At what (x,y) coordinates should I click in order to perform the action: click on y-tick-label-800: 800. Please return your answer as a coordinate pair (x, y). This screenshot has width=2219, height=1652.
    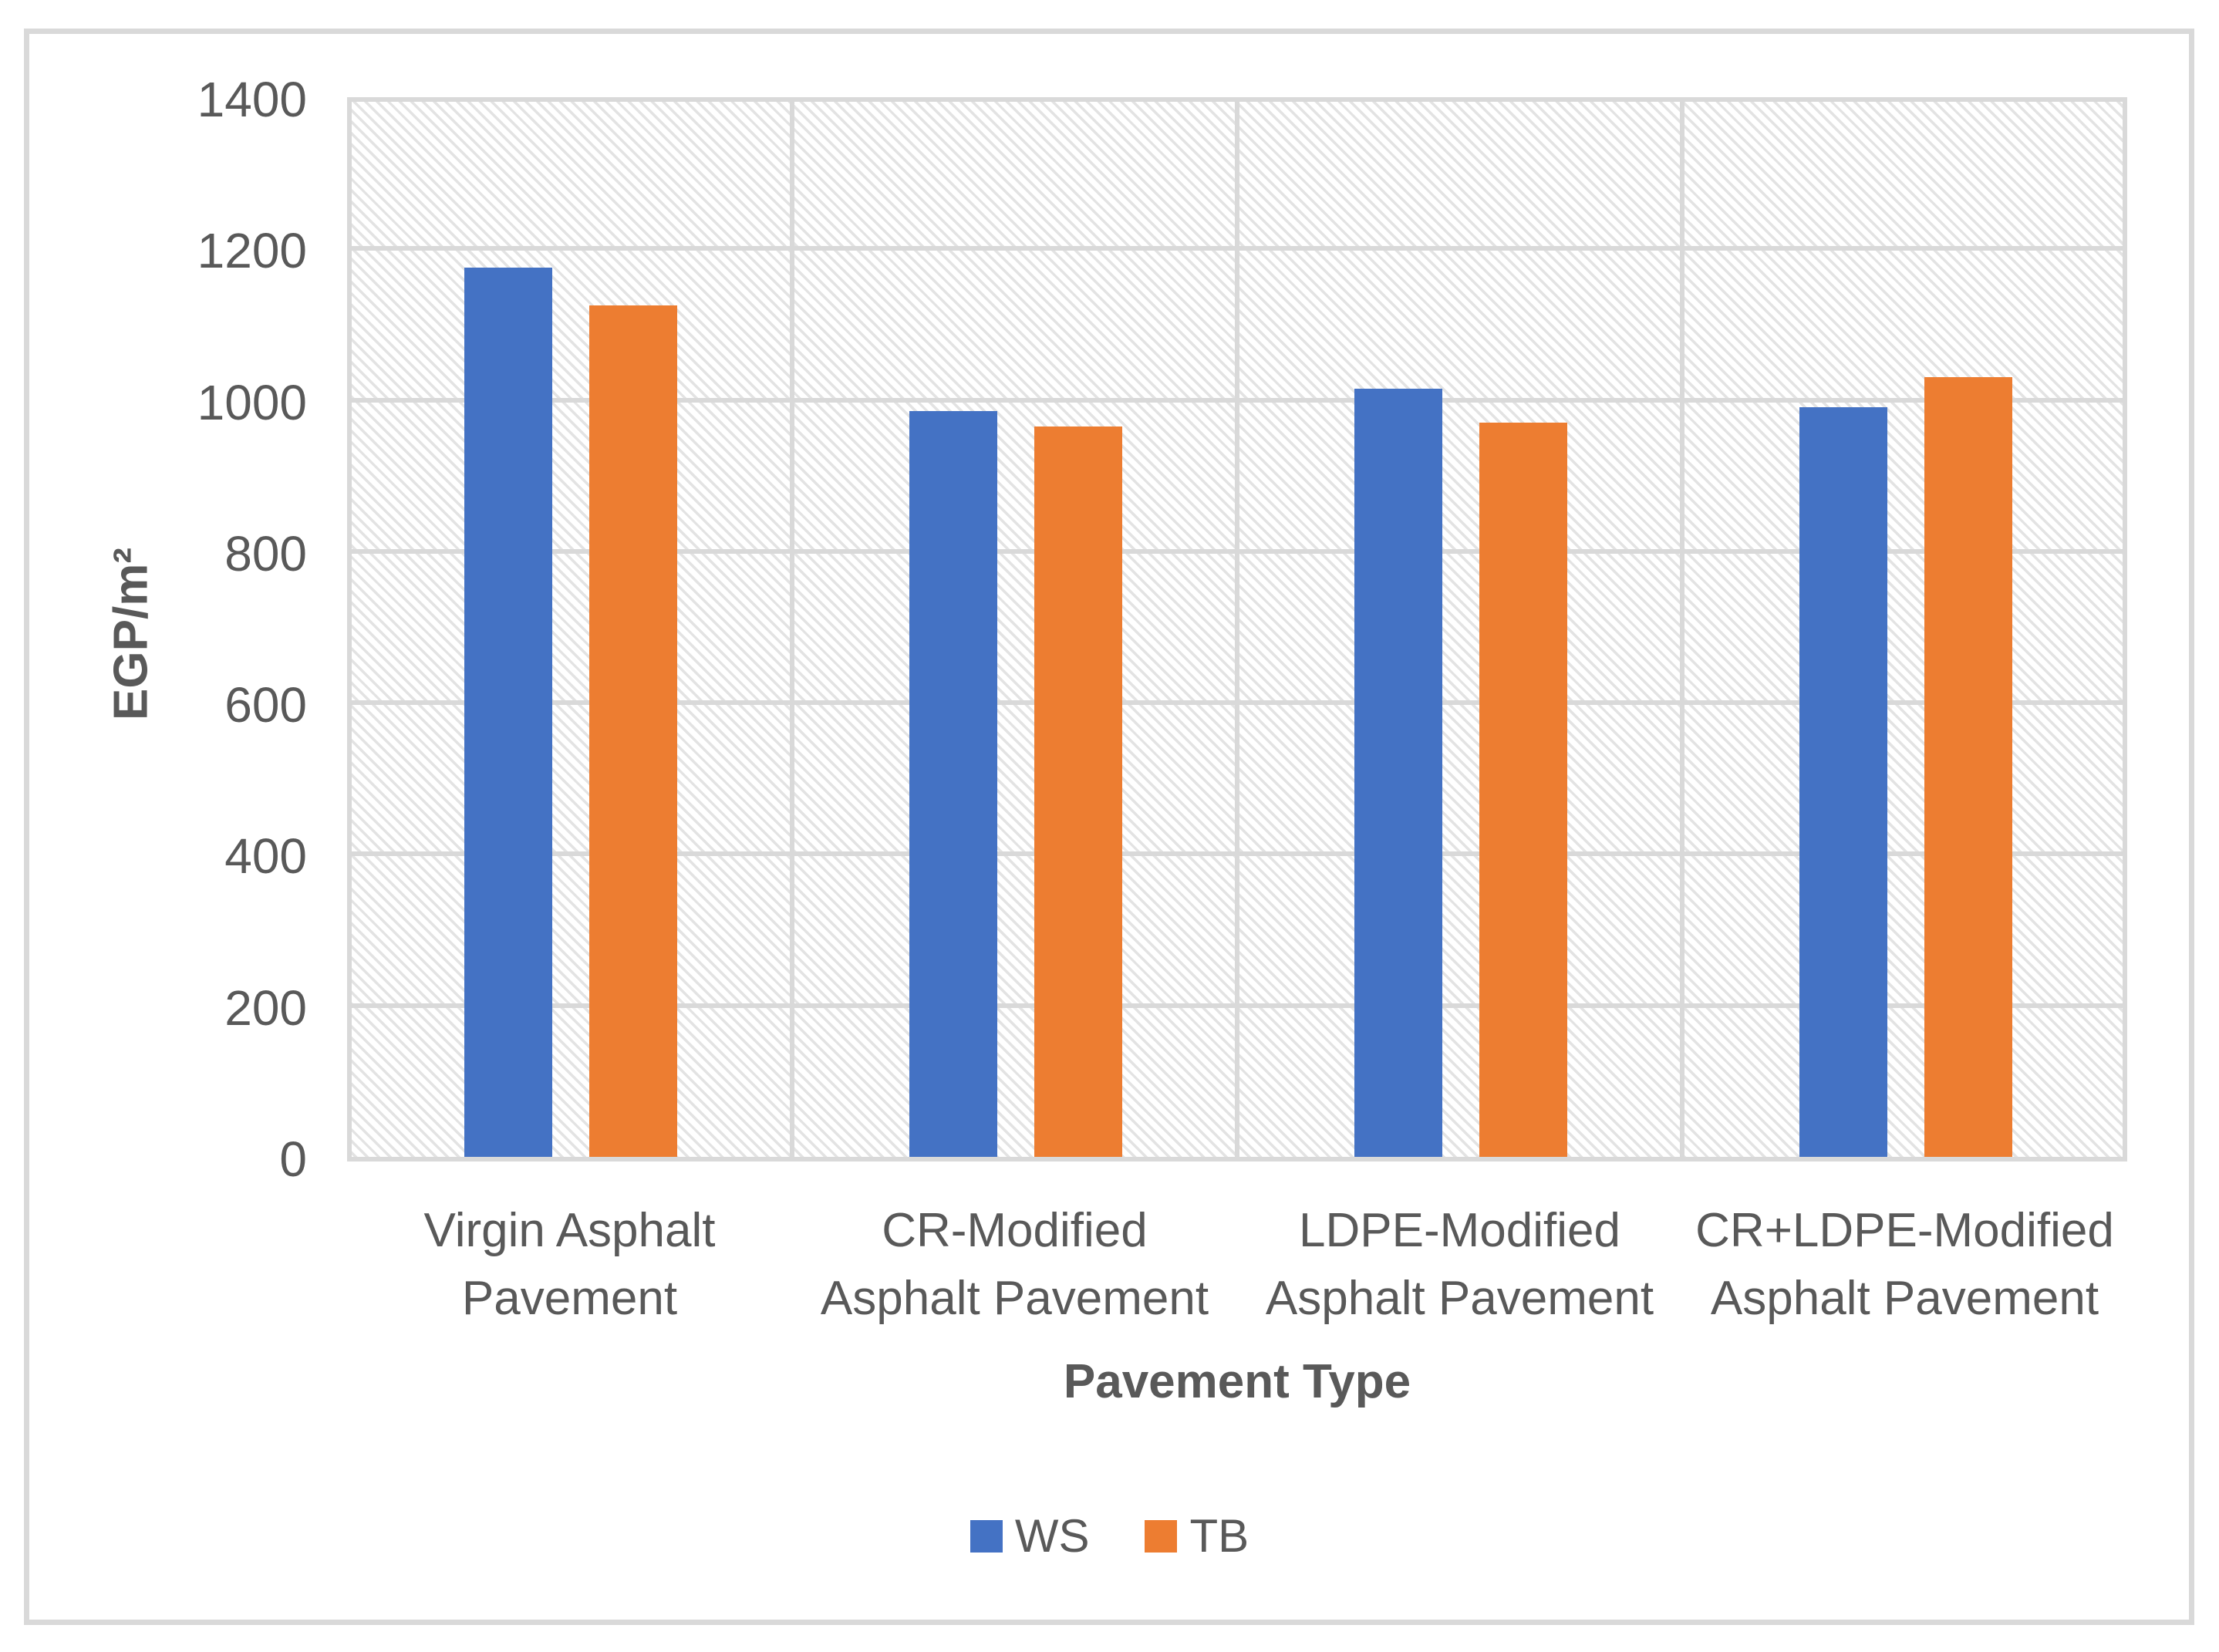
    Looking at the image, I should click on (265, 554).